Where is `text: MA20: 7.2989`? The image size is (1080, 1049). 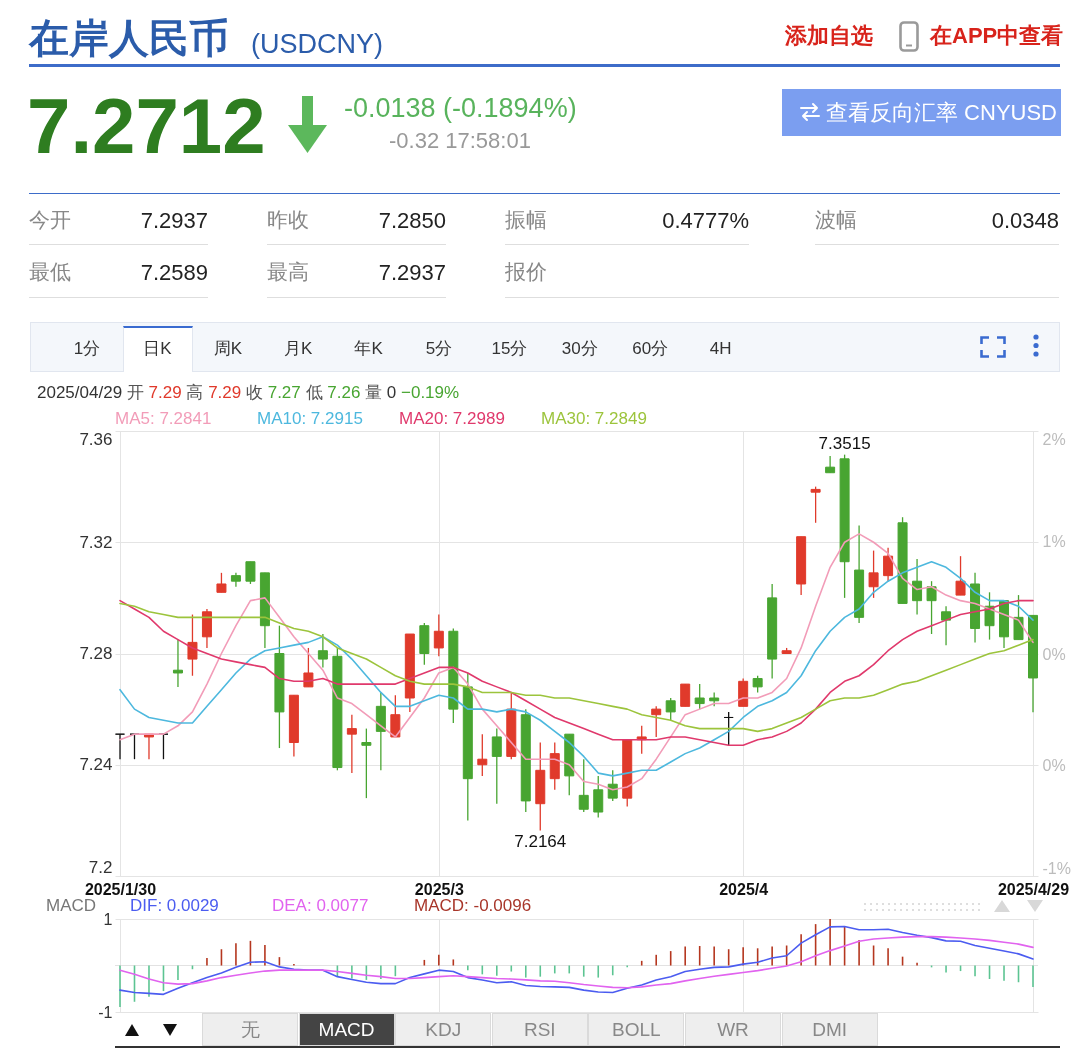
text: MA20: 7.2989 is located at coordinates (452, 419).